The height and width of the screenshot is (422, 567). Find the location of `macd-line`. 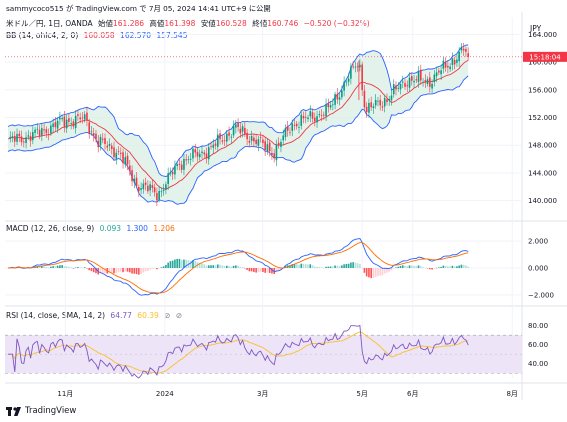

macd-line is located at coordinates (238, 267).